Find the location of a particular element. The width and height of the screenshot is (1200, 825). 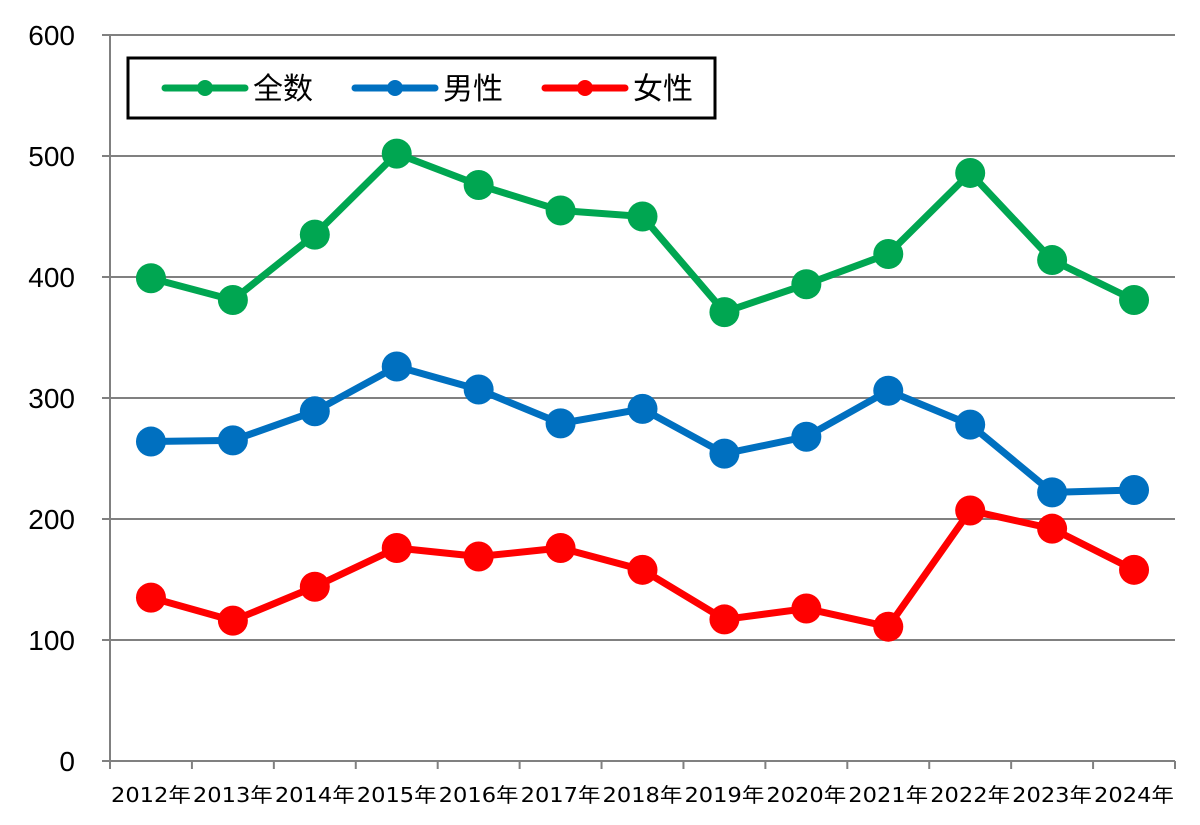

x-tick-label: 2018年 is located at coordinates (643, 795).